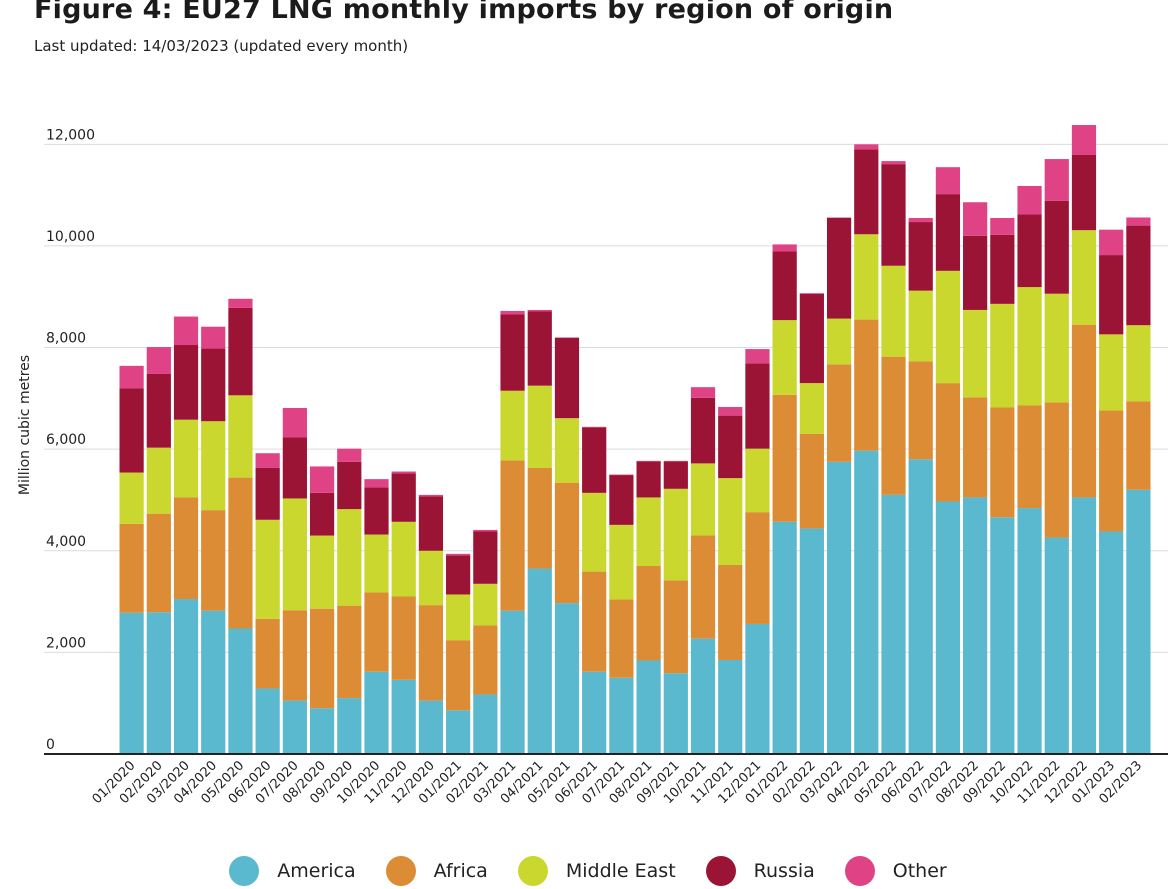 The width and height of the screenshot is (1176, 889). Describe the element at coordinates (1084, 277) in the screenshot. I see `bar-middle-east-12-2022` at that location.